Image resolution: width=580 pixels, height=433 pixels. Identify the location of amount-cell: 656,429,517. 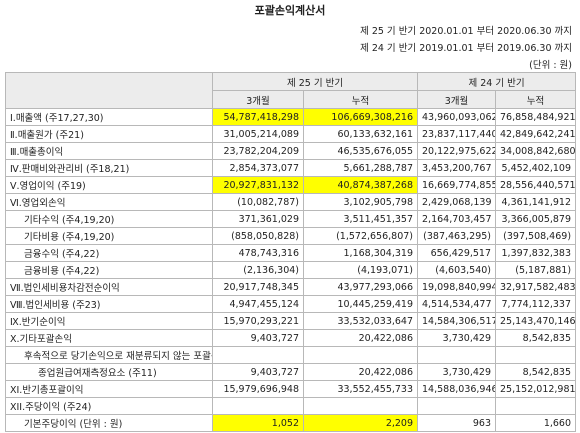
(457, 253).